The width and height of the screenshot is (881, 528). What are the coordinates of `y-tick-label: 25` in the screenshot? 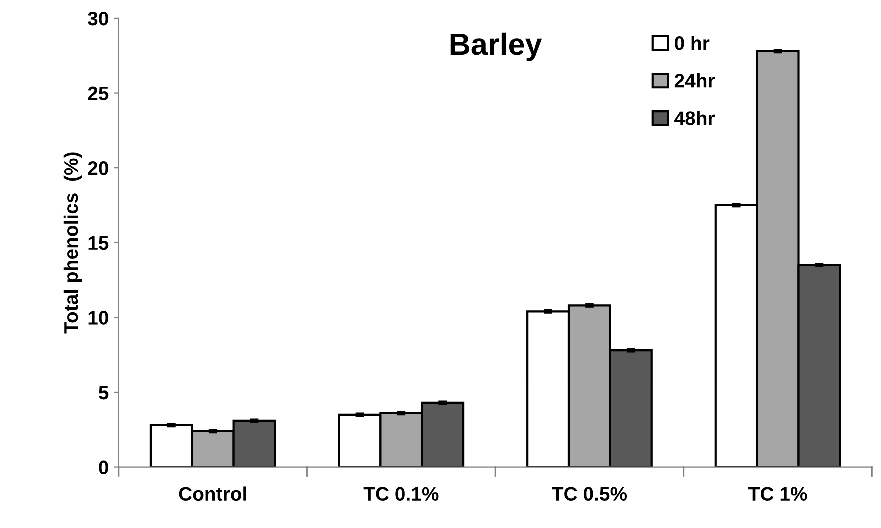 It's located at (98, 93).